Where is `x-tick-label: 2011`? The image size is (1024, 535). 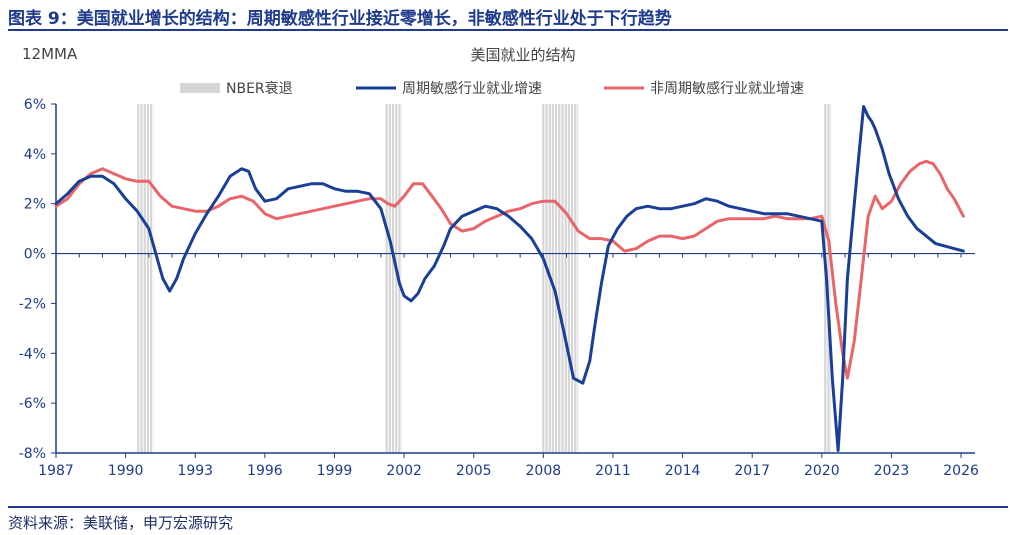 x-tick-label: 2011 is located at coordinates (613, 471).